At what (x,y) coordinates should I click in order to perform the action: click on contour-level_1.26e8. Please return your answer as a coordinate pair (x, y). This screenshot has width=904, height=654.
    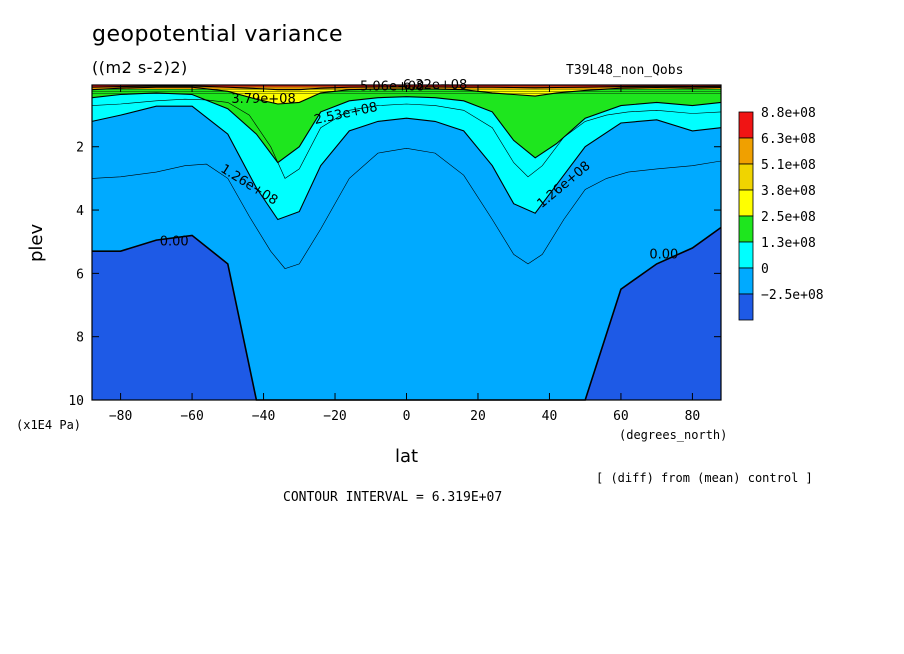
    Looking at the image, I should click on (406, 163).